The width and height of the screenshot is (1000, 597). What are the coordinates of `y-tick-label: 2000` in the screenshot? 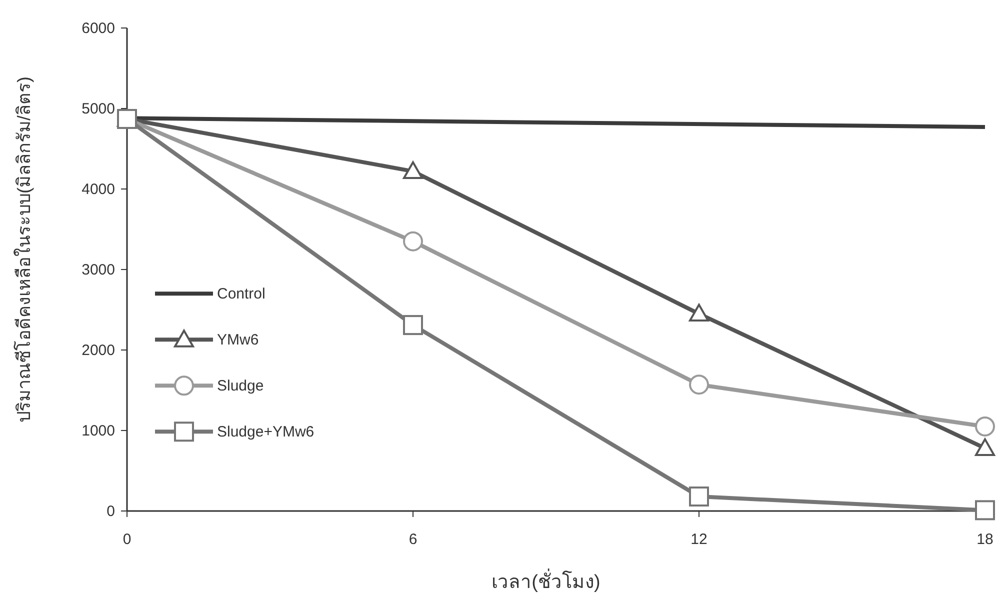 It's located at (98, 350).